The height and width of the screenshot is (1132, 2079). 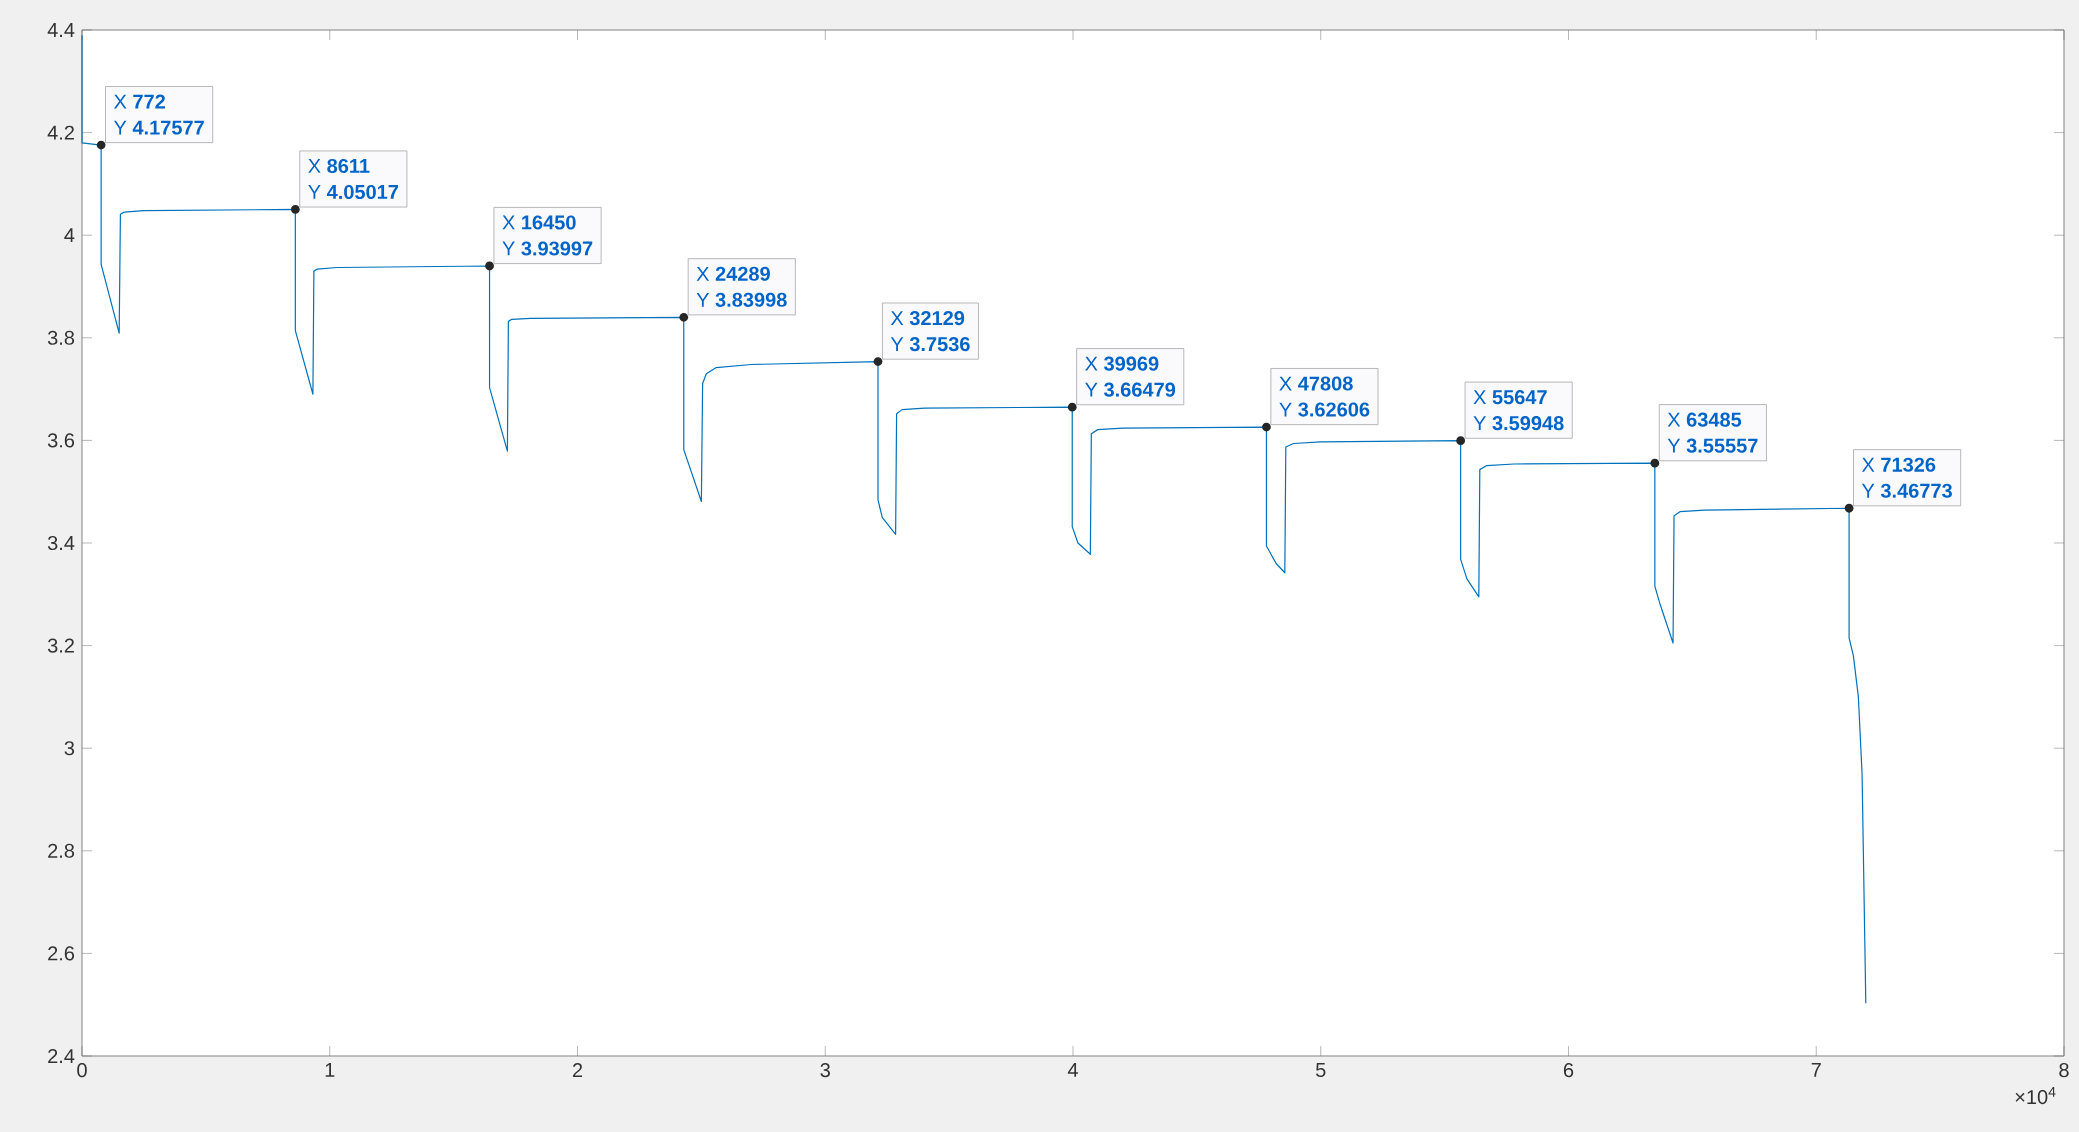 What do you see at coordinates (61, 850) in the screenshot?
I see `y-tick-label: 2.8` at bounding box center [61, 850].